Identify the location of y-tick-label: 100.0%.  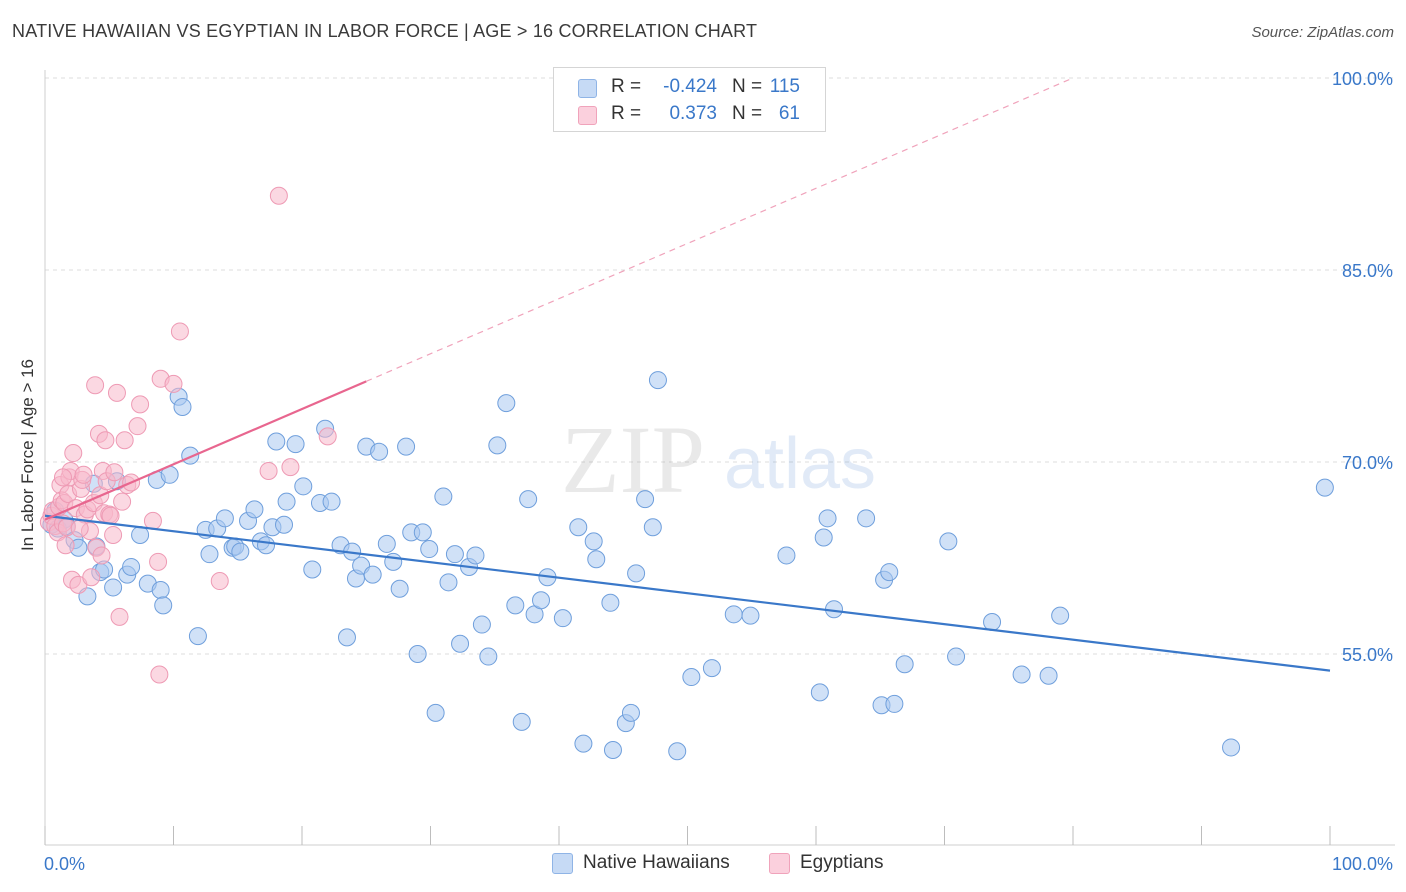
(1362, 79).